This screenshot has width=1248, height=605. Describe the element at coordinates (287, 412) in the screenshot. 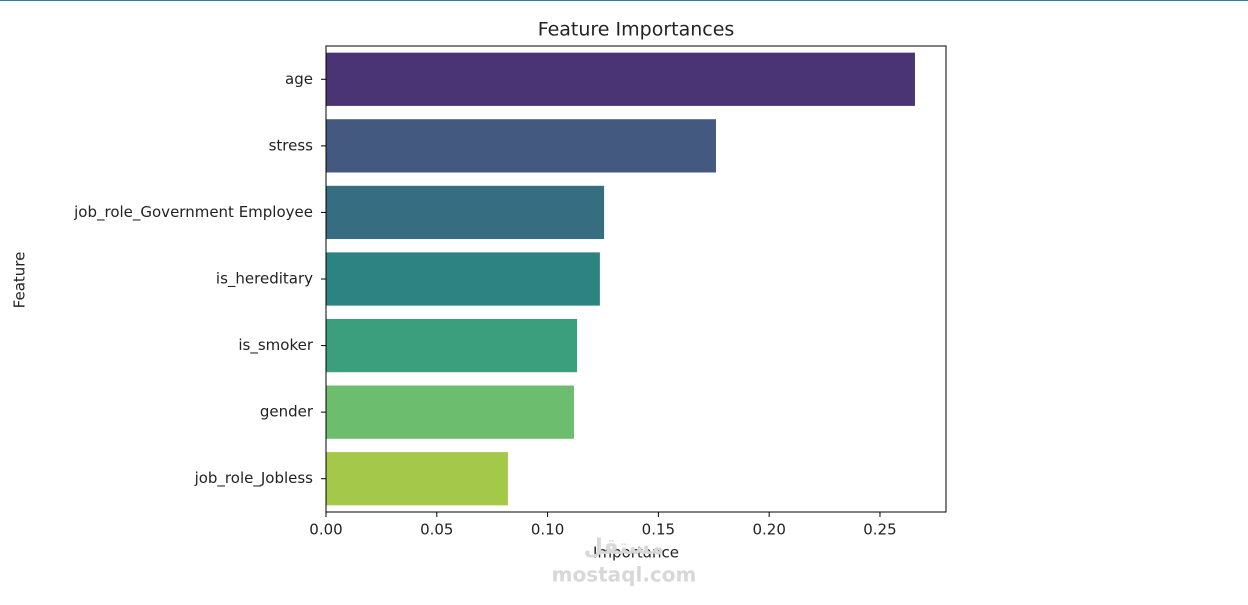

I see `y-tick-label: gender` at that location.